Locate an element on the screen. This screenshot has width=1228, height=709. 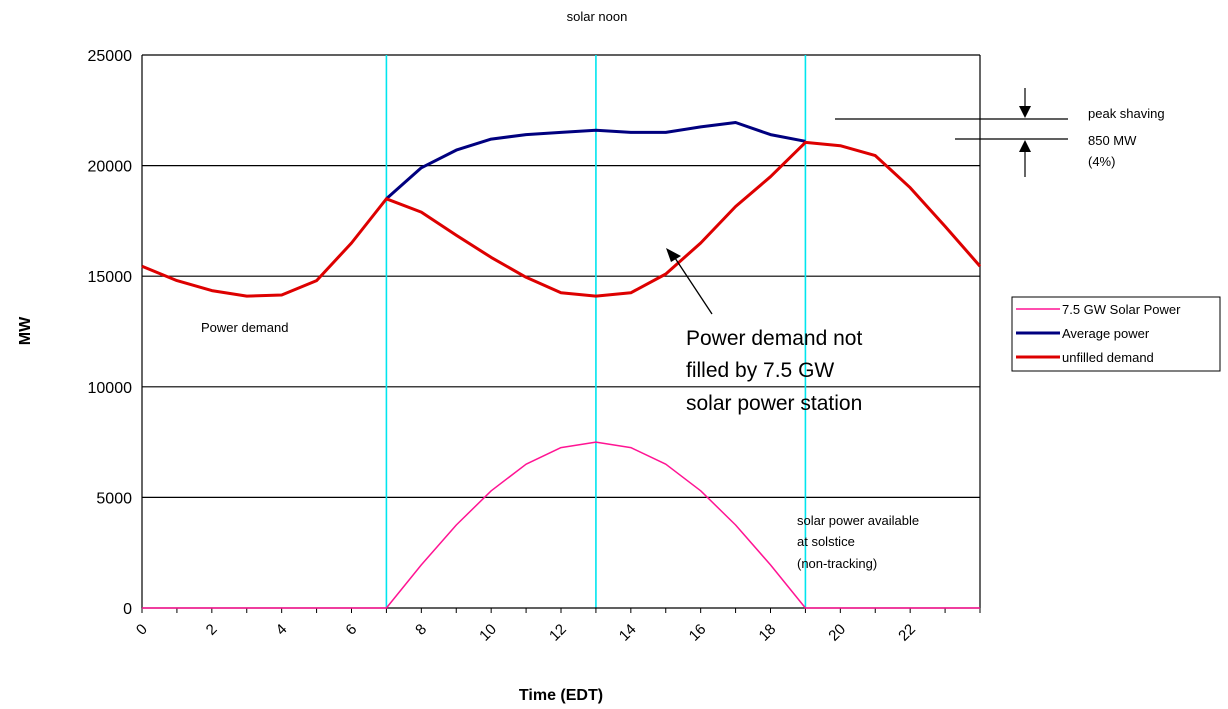
x-tick-label: 20 is located at coordinates (837, 633).